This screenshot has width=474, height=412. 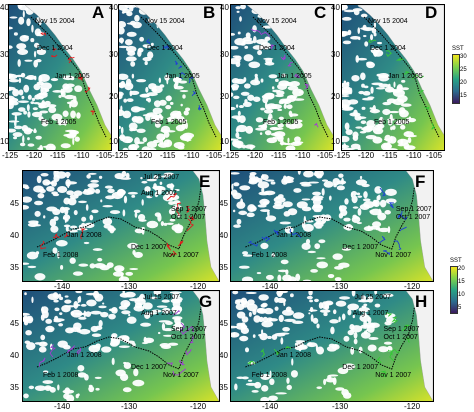 What do you see at coordinates (165, 48) in the screenshot?
I see `date-label: Dec 1 2004` at bounding box center [165, 48].